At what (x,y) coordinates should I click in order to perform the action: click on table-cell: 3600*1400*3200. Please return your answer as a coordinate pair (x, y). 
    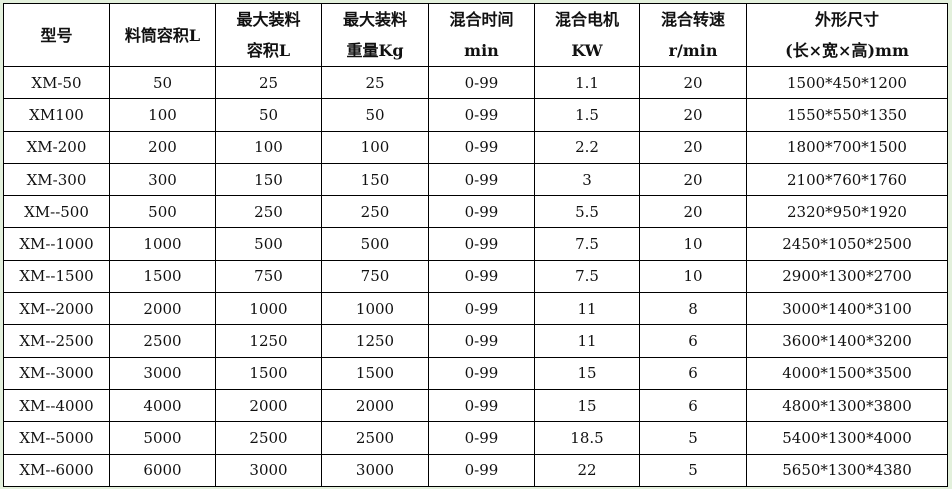
    Looking at the image, I should click on (847, 341).